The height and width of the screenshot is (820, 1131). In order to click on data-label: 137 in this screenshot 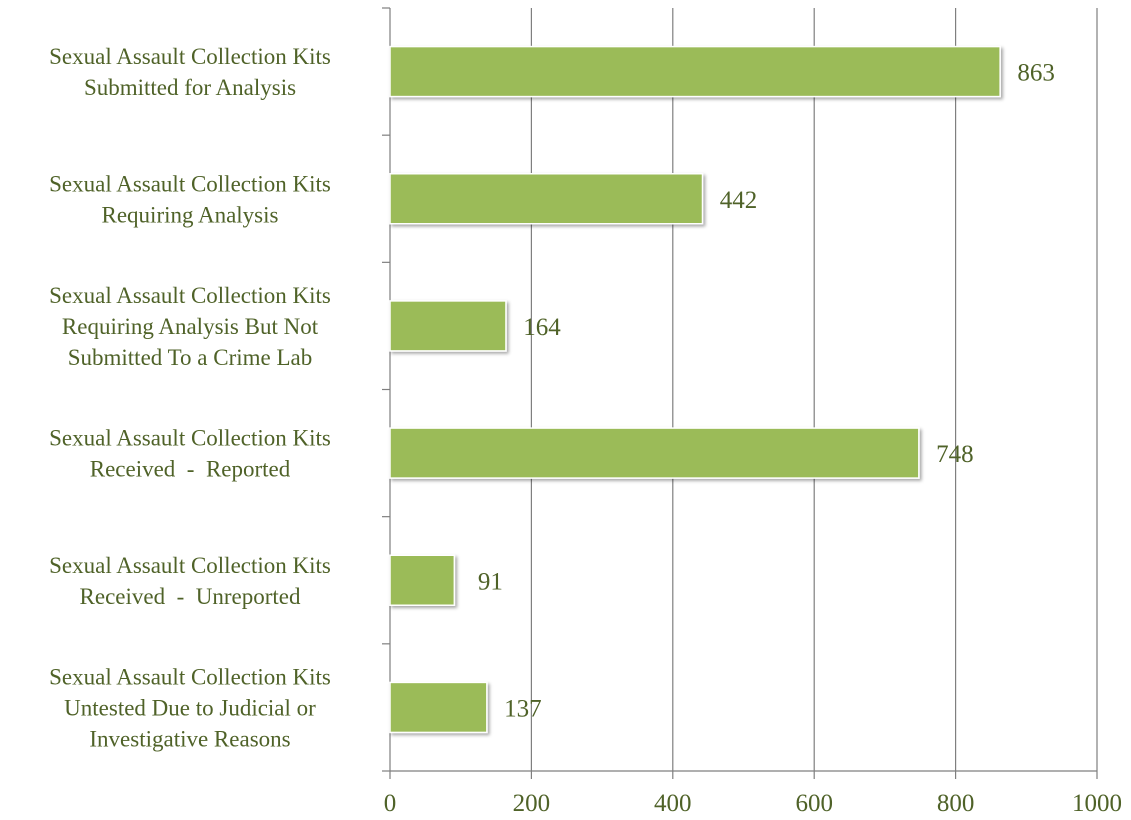, I will do `click(523, 708)`.